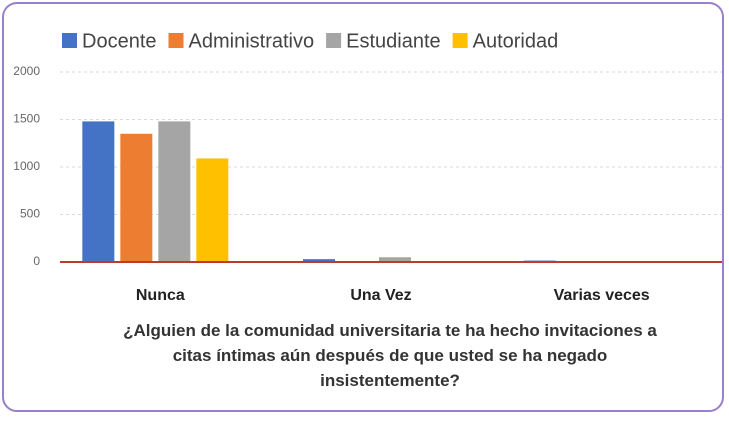 Image resolution: width=729 pixels, height=423 pixels. I want to click on x-tick-label: Varias veces, so click(602, 295).